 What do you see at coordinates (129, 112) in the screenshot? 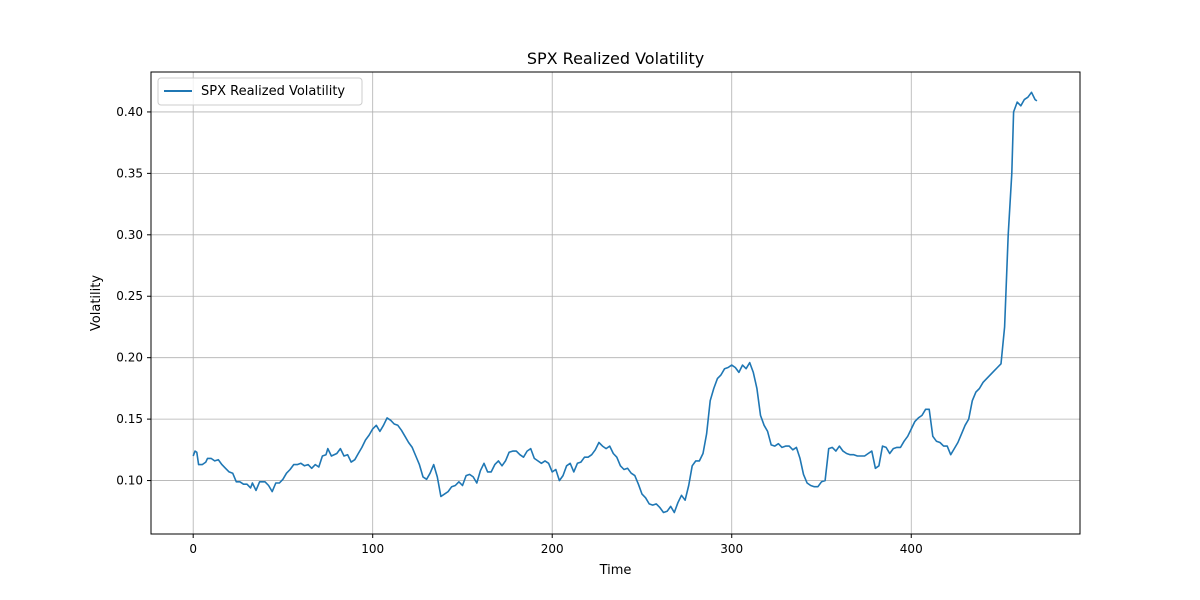
I see `y-tick-label: 0.40` at bounding box center [129, 112].